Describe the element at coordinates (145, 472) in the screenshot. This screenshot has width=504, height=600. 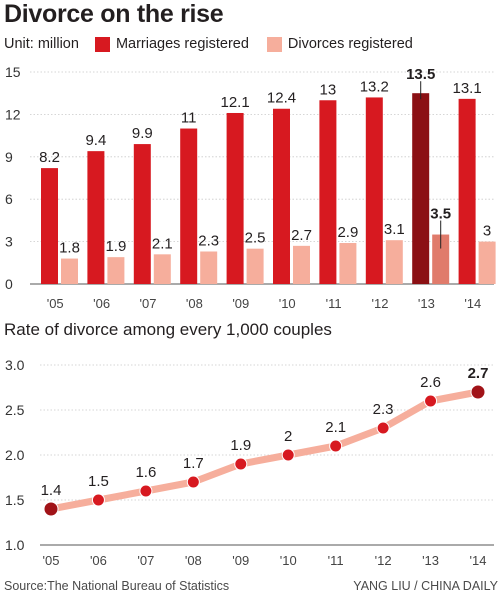
I see `data-label: 1.6` at that location.